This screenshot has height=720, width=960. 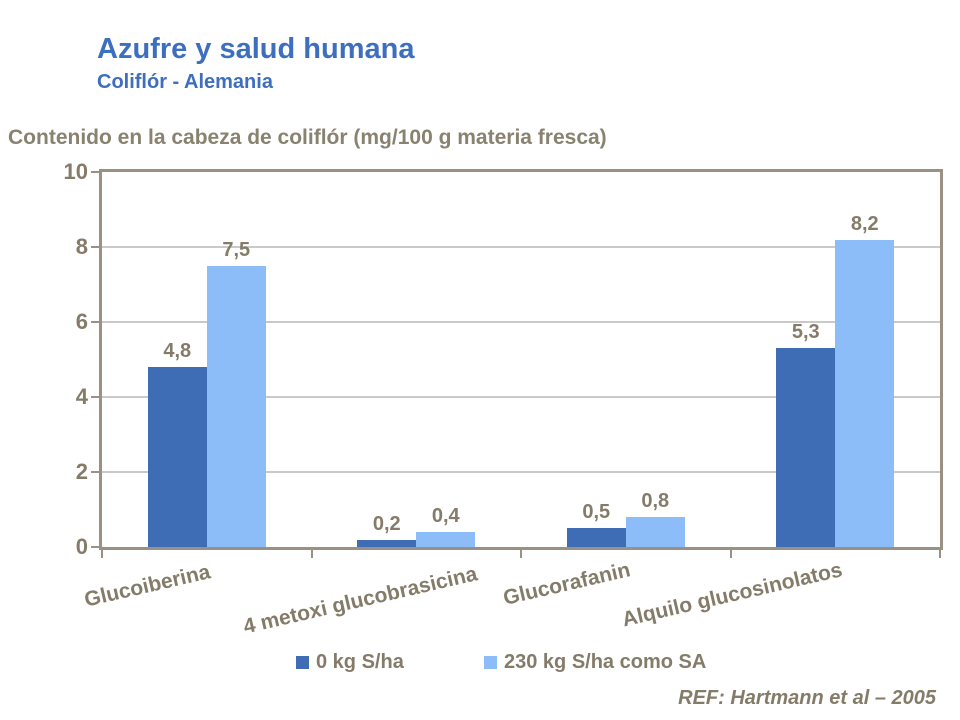 What do you see at coordinates (256, 49) in the screenshot?
I see `slide-title: Azufre y salud humana` at bounding box center [256, 49].